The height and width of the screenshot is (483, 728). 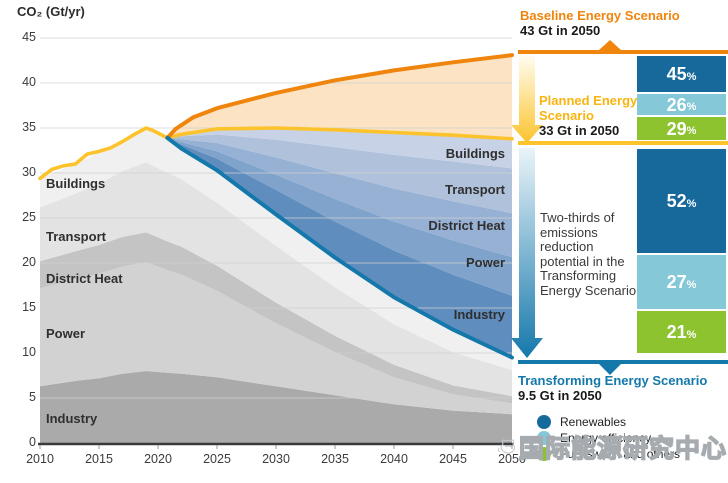 I want to click on planned-scenario-title: Planned Energy Scenario, so click(x=588, y=108).